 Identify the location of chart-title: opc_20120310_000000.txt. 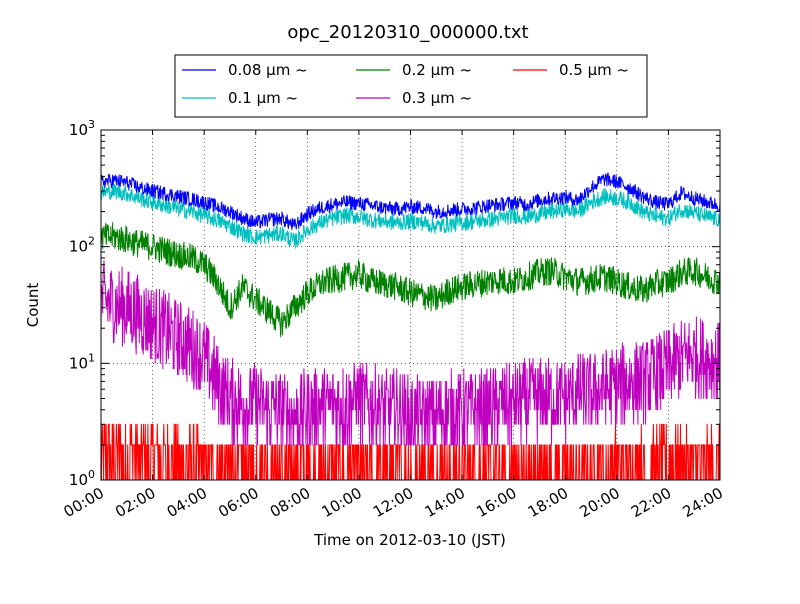
(407, 32).